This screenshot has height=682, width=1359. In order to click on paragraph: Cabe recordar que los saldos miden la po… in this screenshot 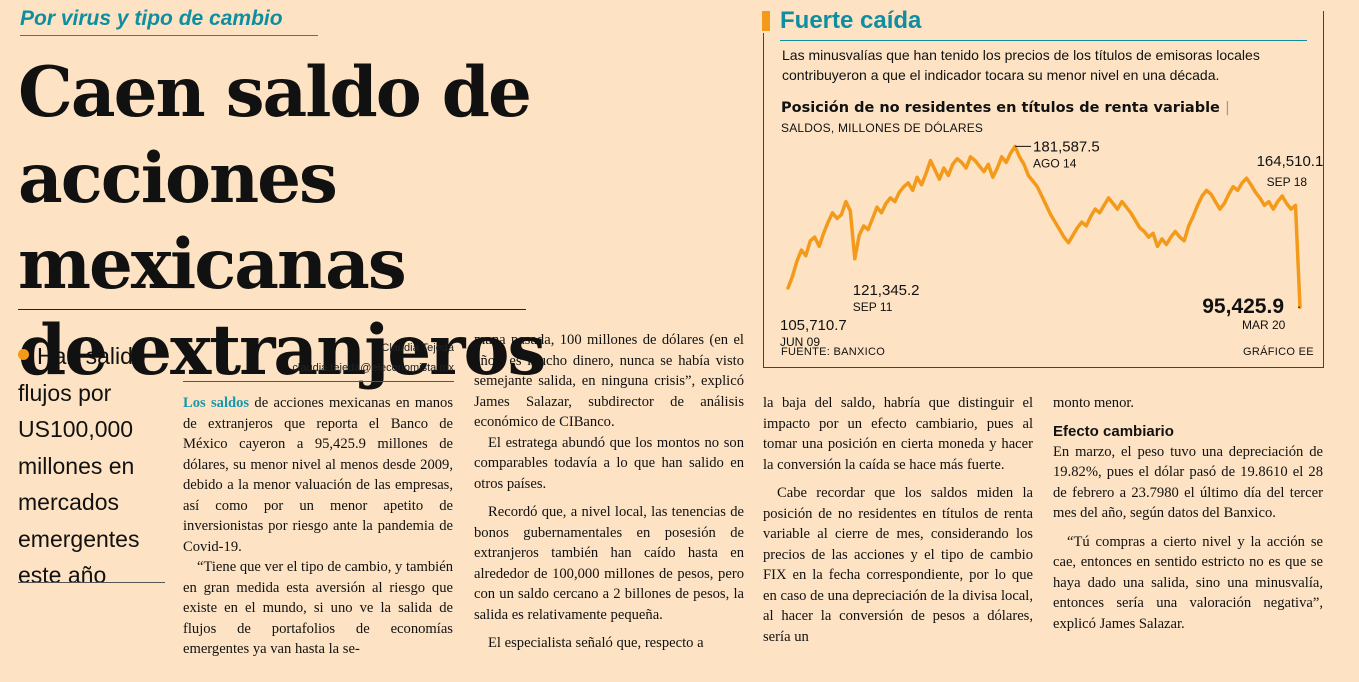, I will do `click(898, 565)`.